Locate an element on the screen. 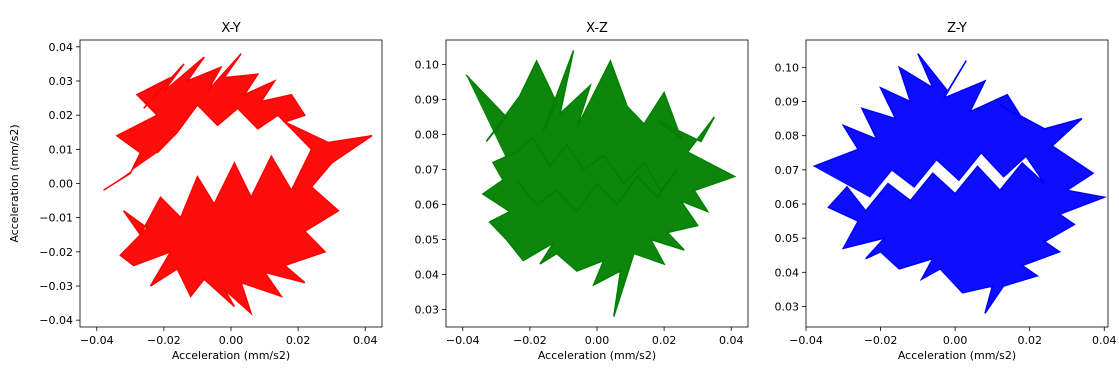 The image size is (1119, 377). y-tick-label: −0.01 is located at coordinates (56, 218).